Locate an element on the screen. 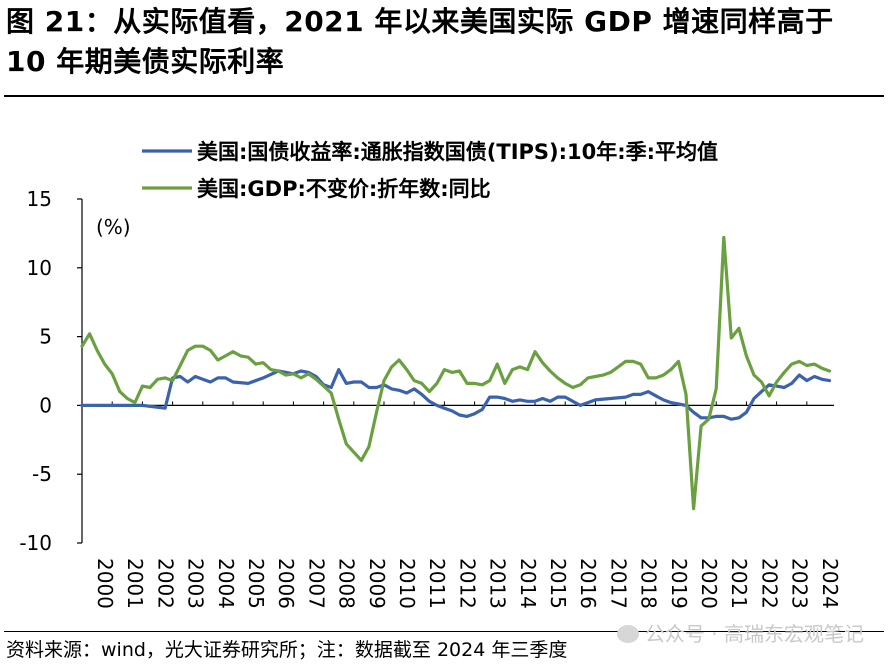 This screenshot has width=890, height=669. x-tick-label: 2013 is located at coordinates (498, 583).